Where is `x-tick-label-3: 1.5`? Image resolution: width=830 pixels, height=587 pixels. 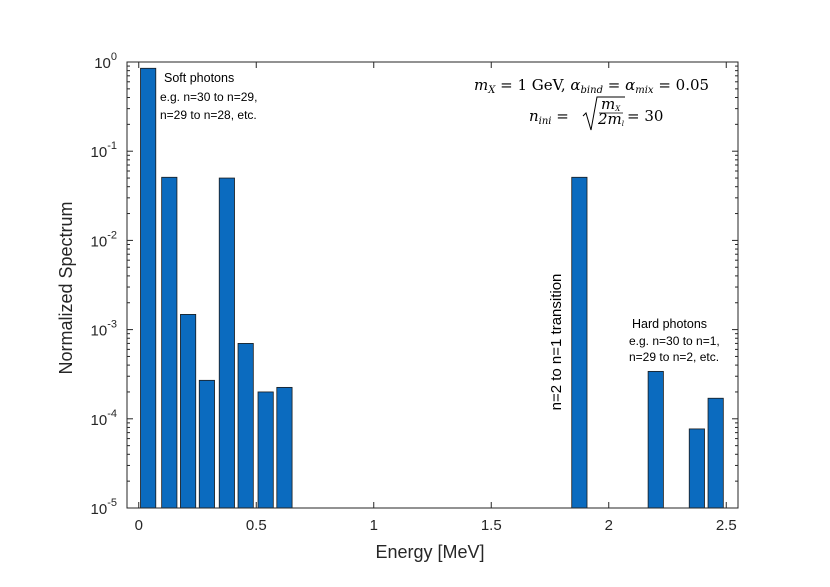 x-tick-label-3: 1.5 is located at coordinates (491, 525).